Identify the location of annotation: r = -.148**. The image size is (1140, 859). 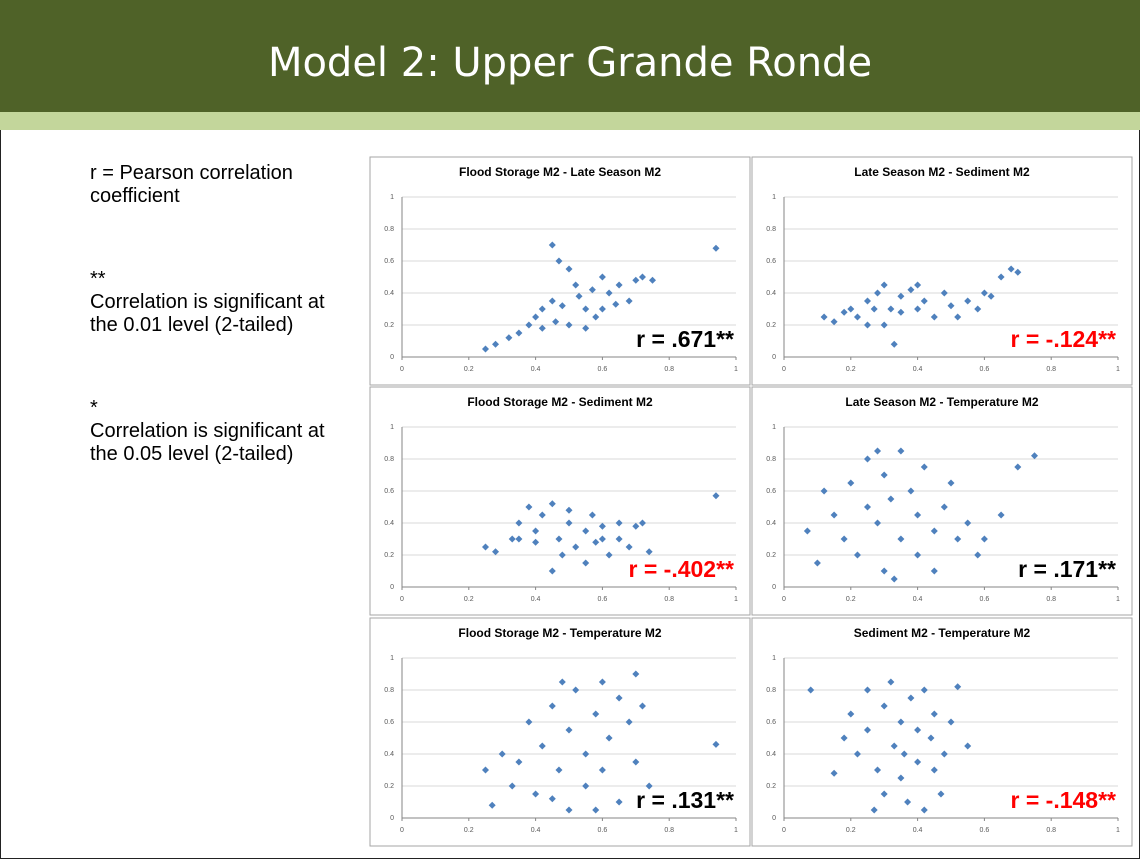
(1064, 800).